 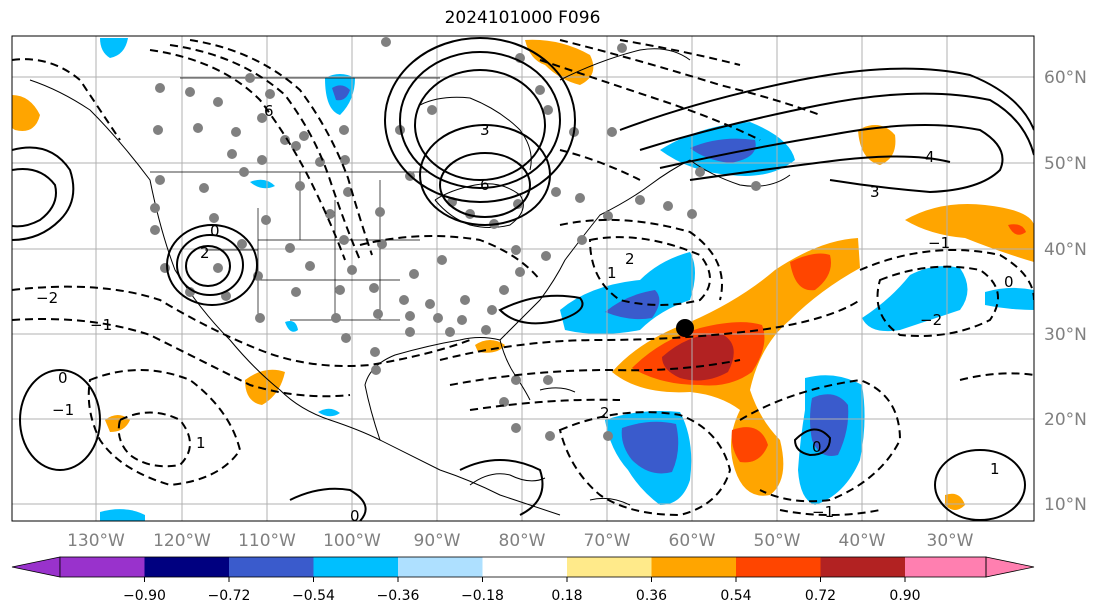 What do you see at coordinates (482, 596) in the screenshot?
I see `colorbar-tick-label: −0.18` at bounding box center [482, 596].